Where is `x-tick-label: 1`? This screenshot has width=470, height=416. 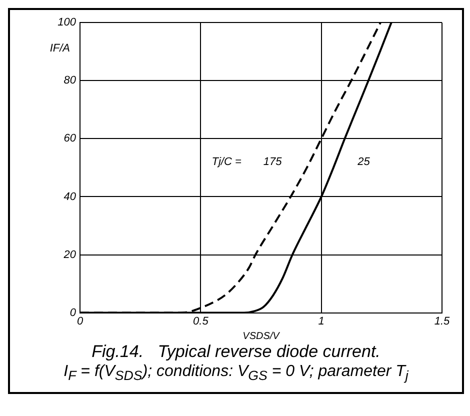
x-tick-label: 1 is located at coordinates (321, 321).